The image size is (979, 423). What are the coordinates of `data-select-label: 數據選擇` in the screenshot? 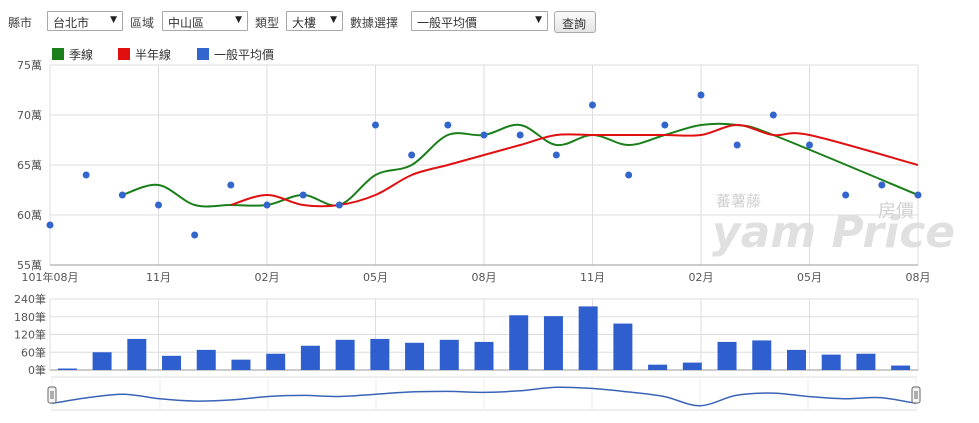 It's located at (374, 23).